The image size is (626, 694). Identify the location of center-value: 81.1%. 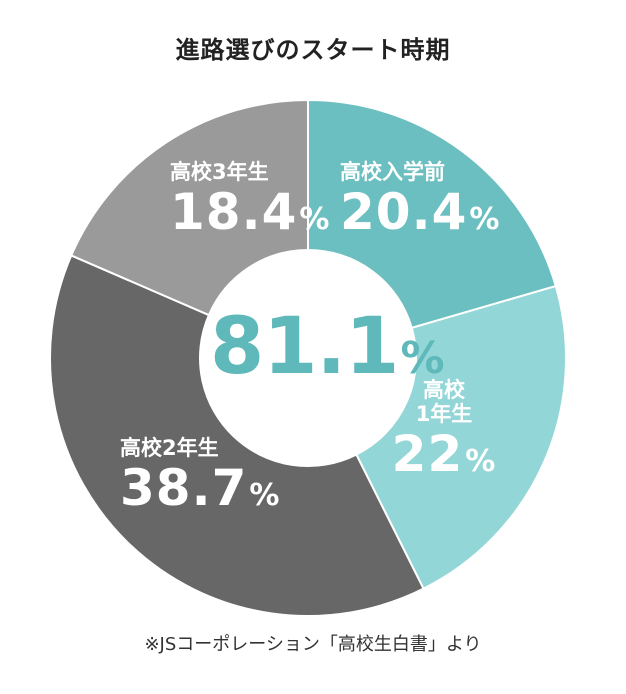
(327, 347).